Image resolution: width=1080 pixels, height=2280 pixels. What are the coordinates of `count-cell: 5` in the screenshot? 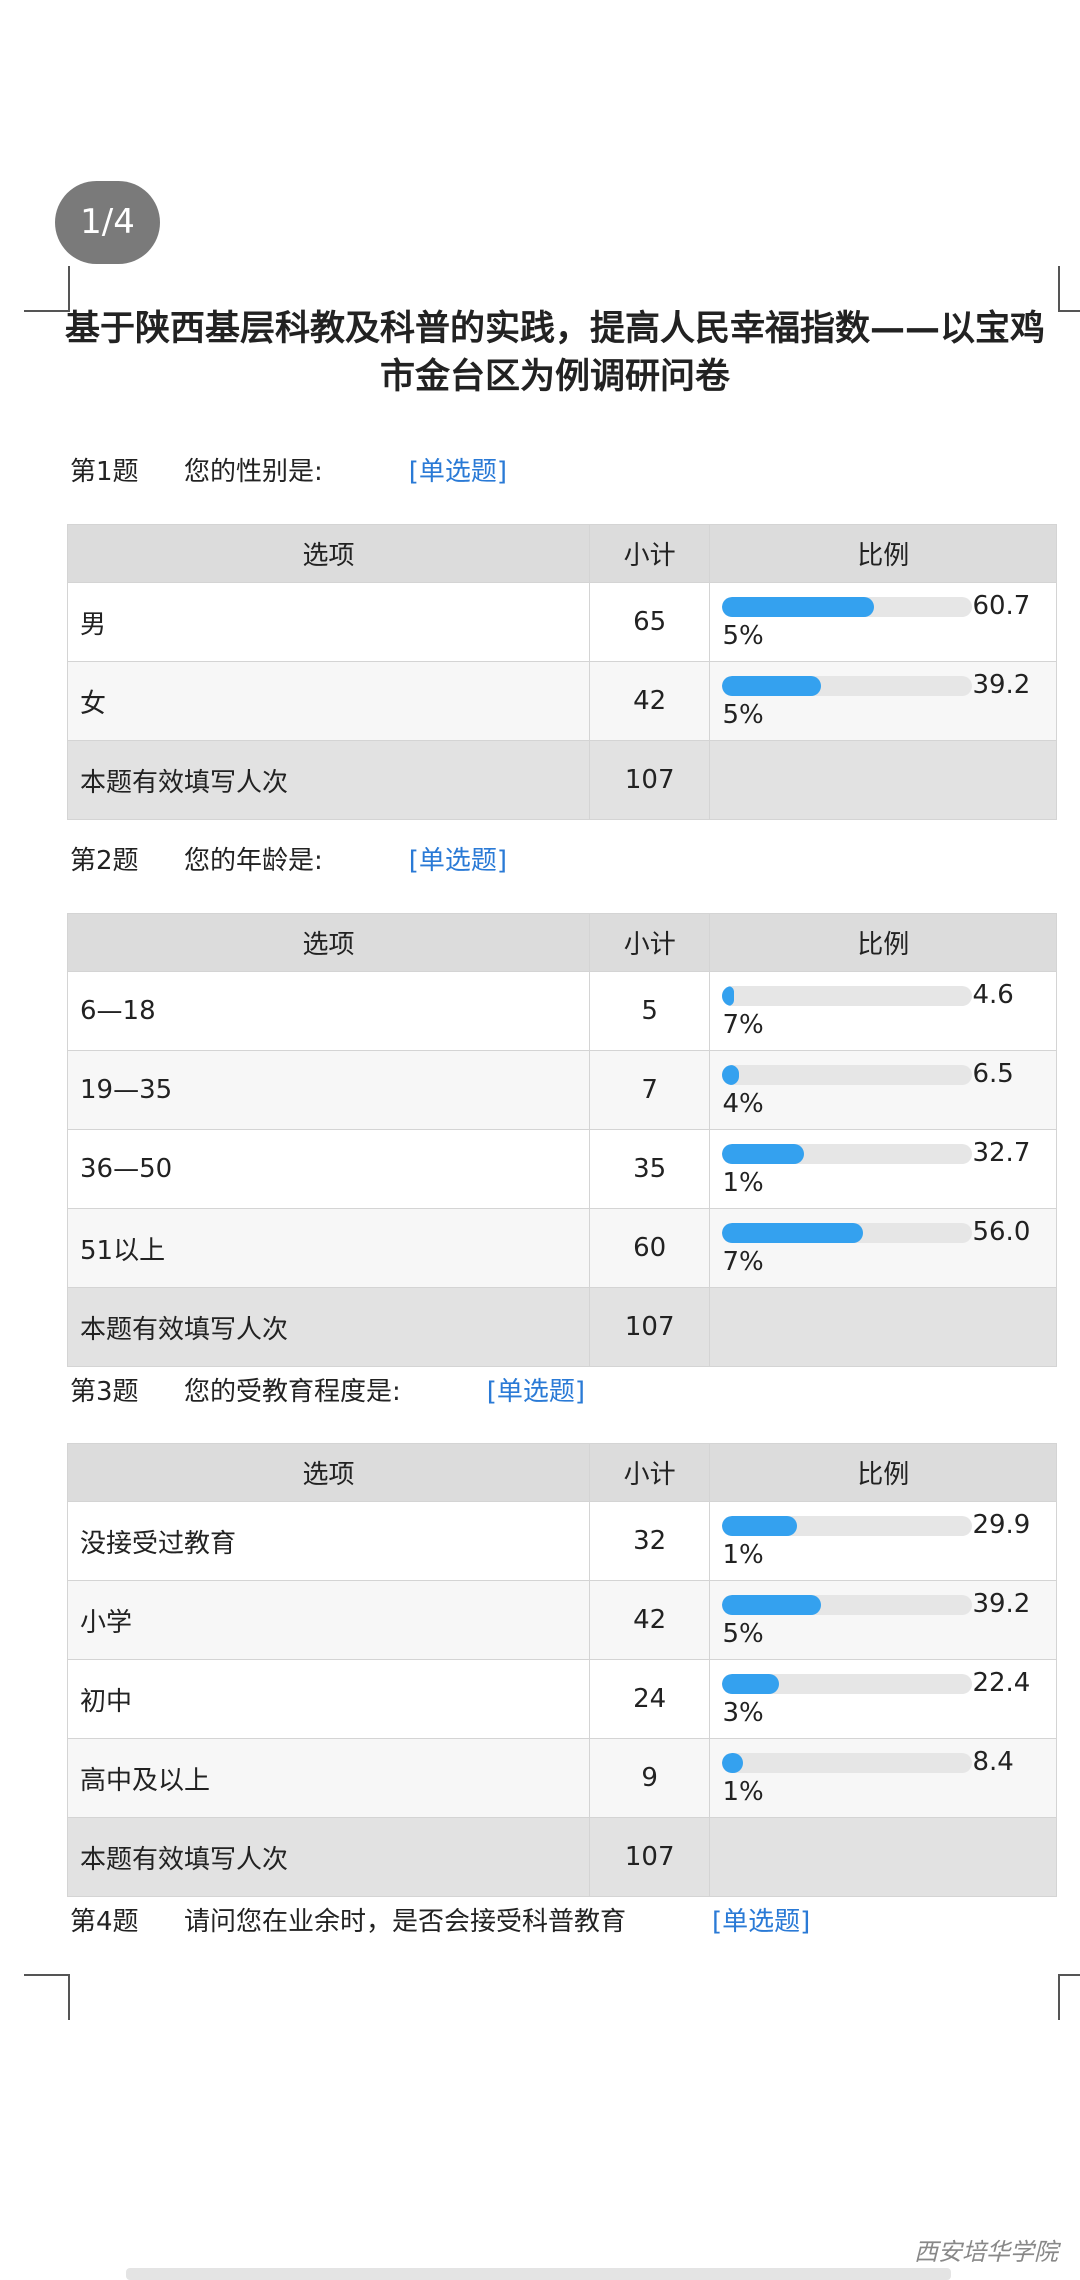 It's located at (649, 1011).